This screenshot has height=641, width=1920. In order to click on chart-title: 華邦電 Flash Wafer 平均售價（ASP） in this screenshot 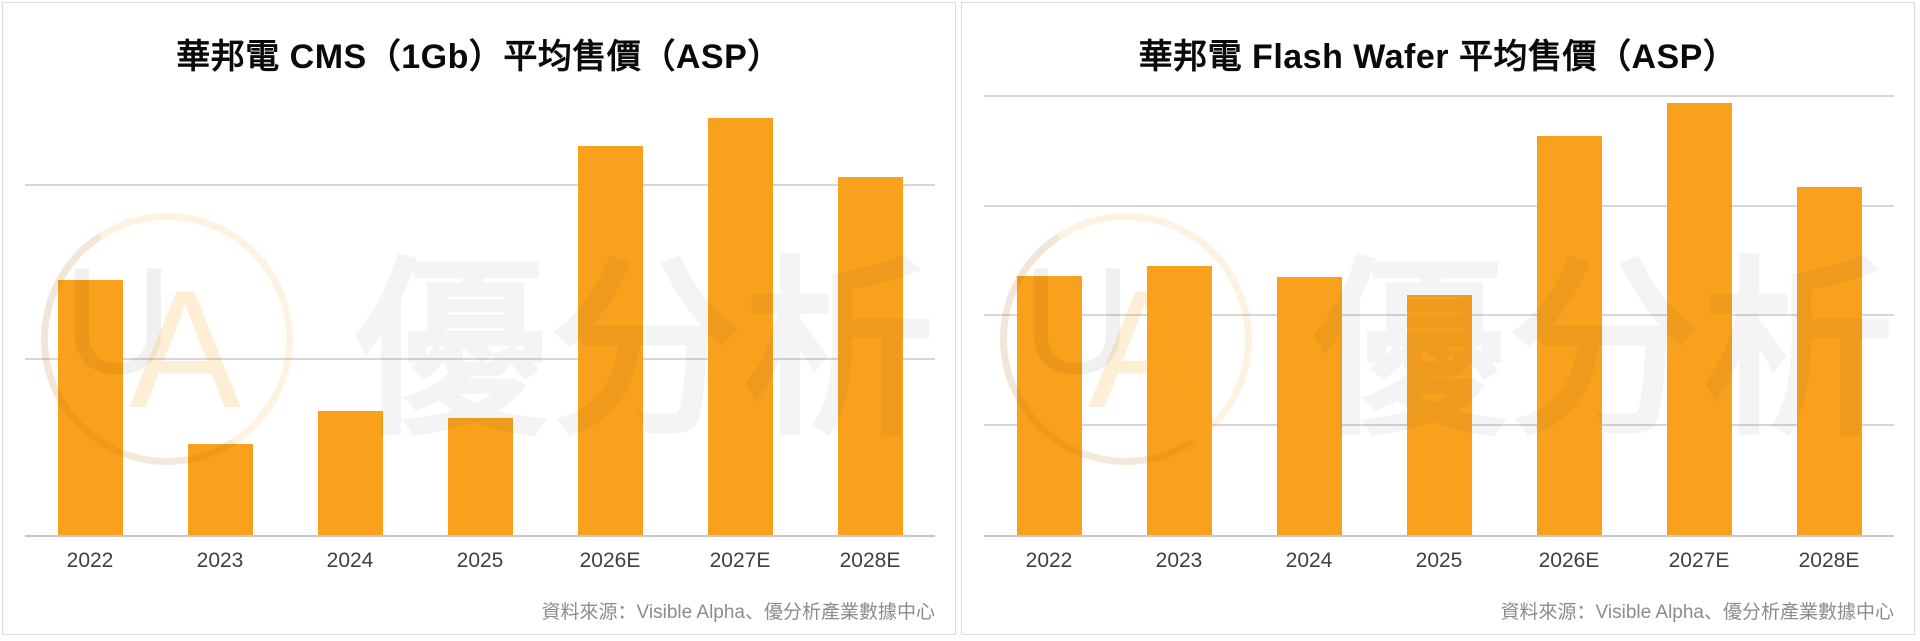, I will do `click(1438, 57)`.